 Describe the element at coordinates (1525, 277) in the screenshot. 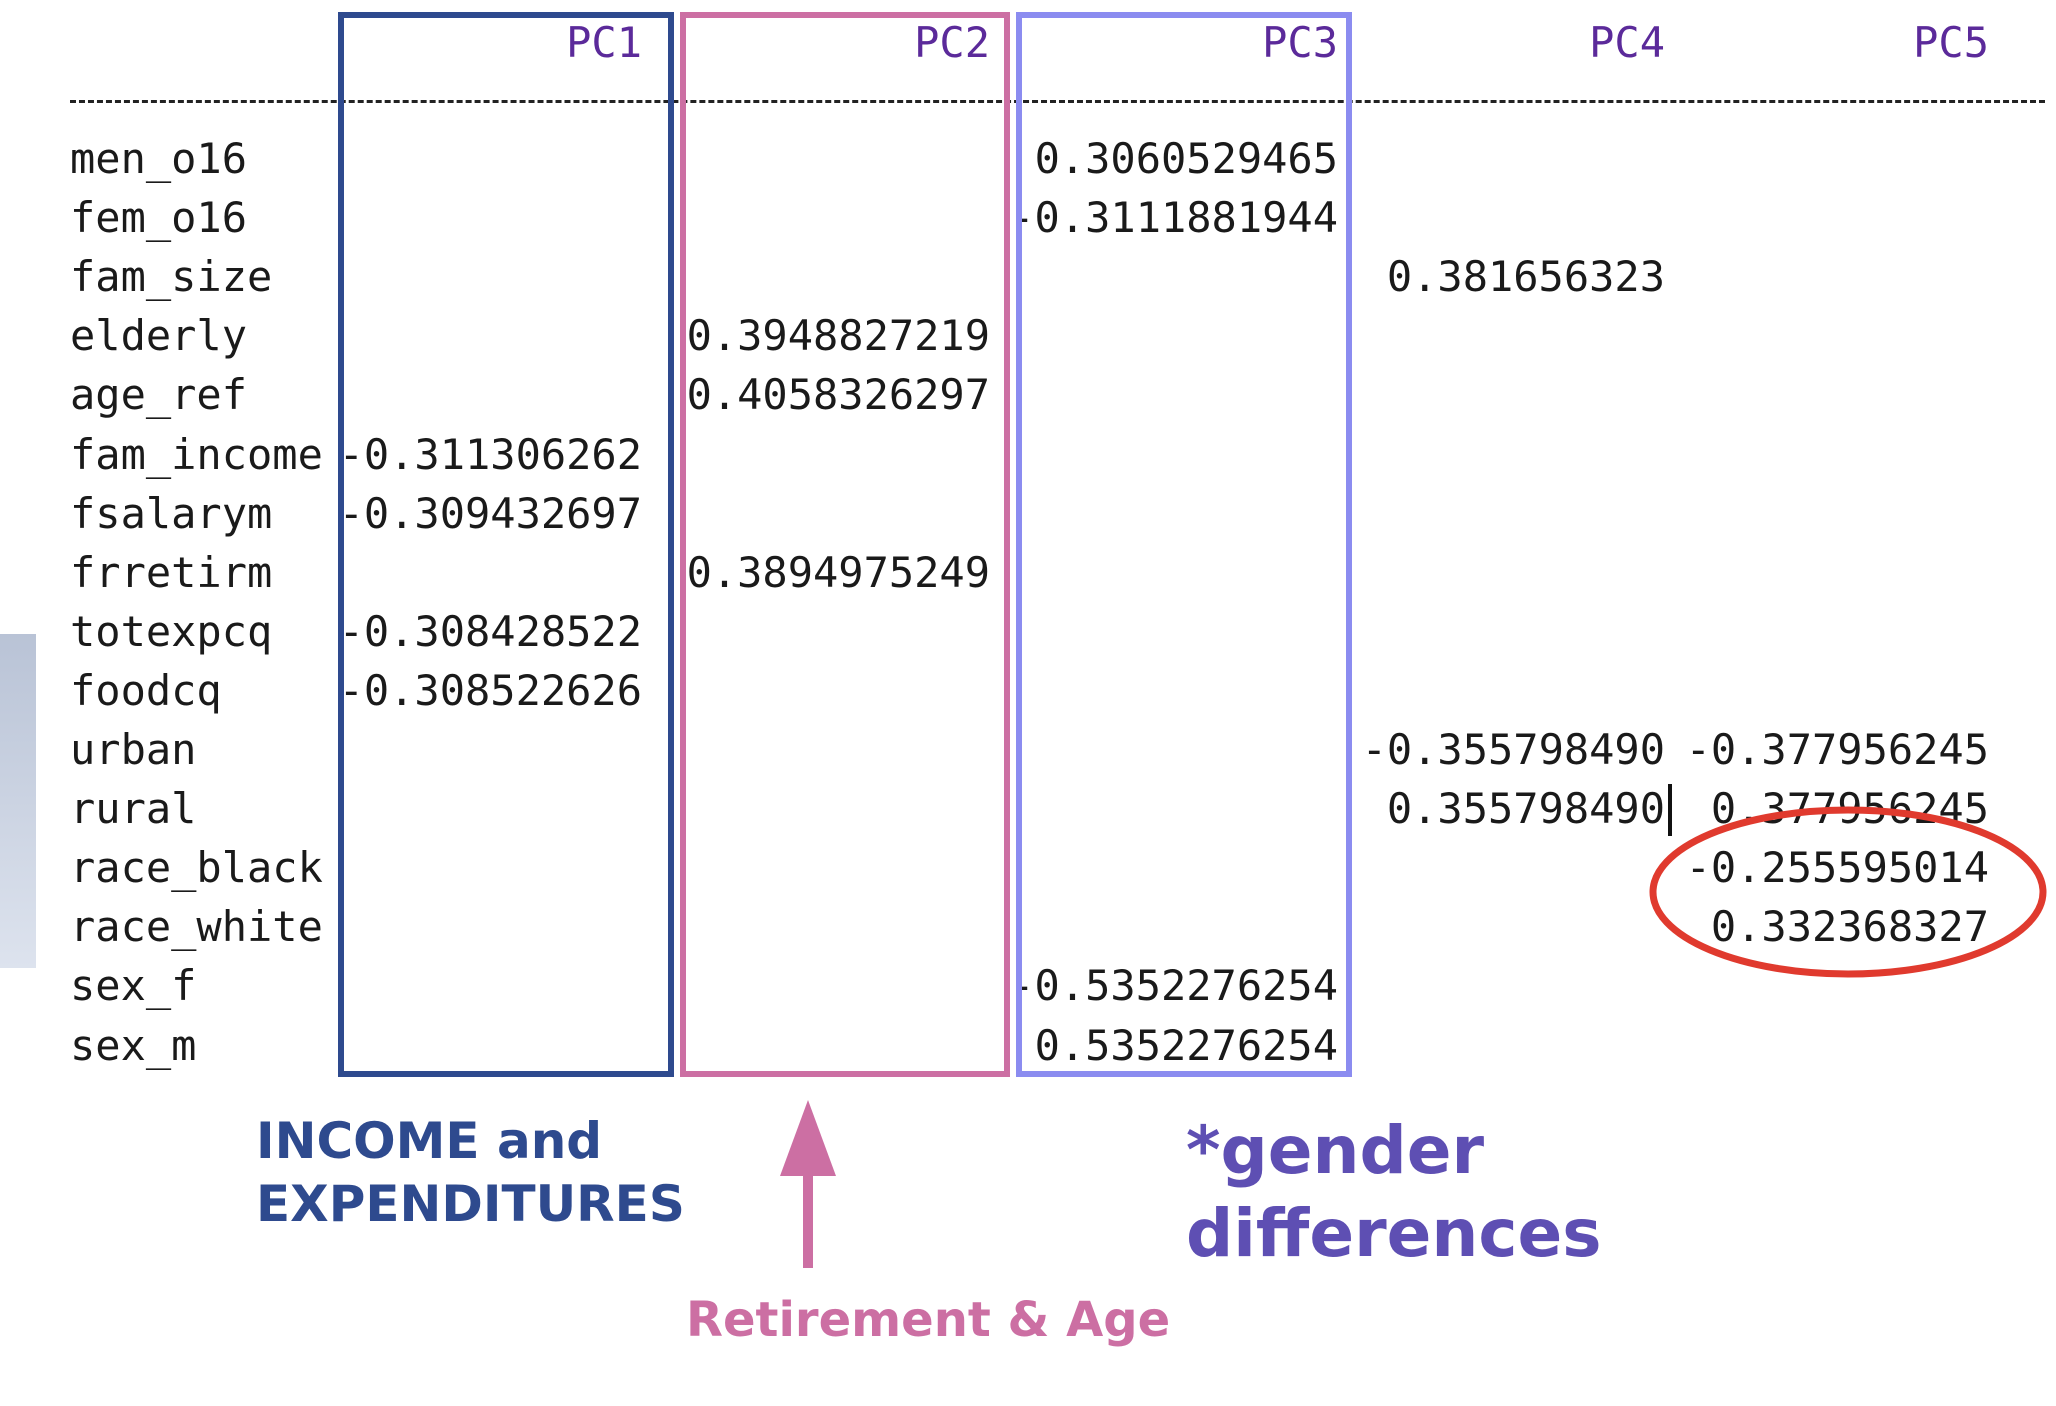

I see `loading-value: 0.381656323` at that location.